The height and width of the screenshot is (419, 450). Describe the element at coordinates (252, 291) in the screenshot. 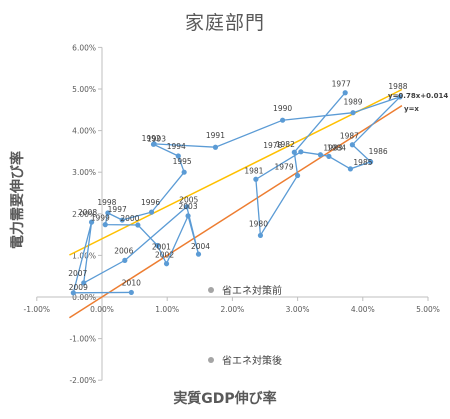

I see `legend-label-before: 省エネ対策前` at that location.